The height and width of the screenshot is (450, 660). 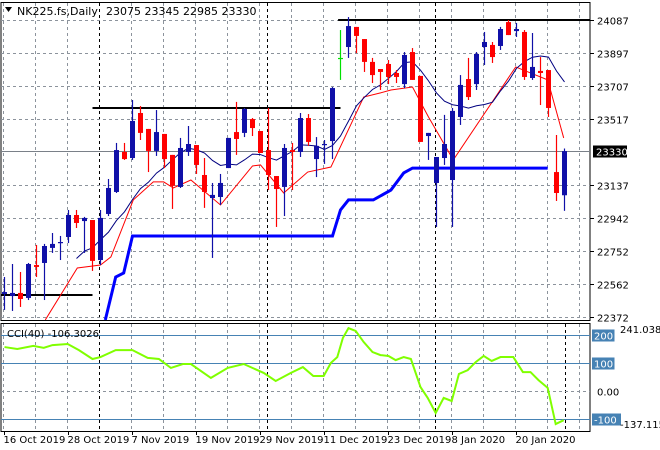 I want to click on price-tick-label: 23137, so click(x=613, y=187).